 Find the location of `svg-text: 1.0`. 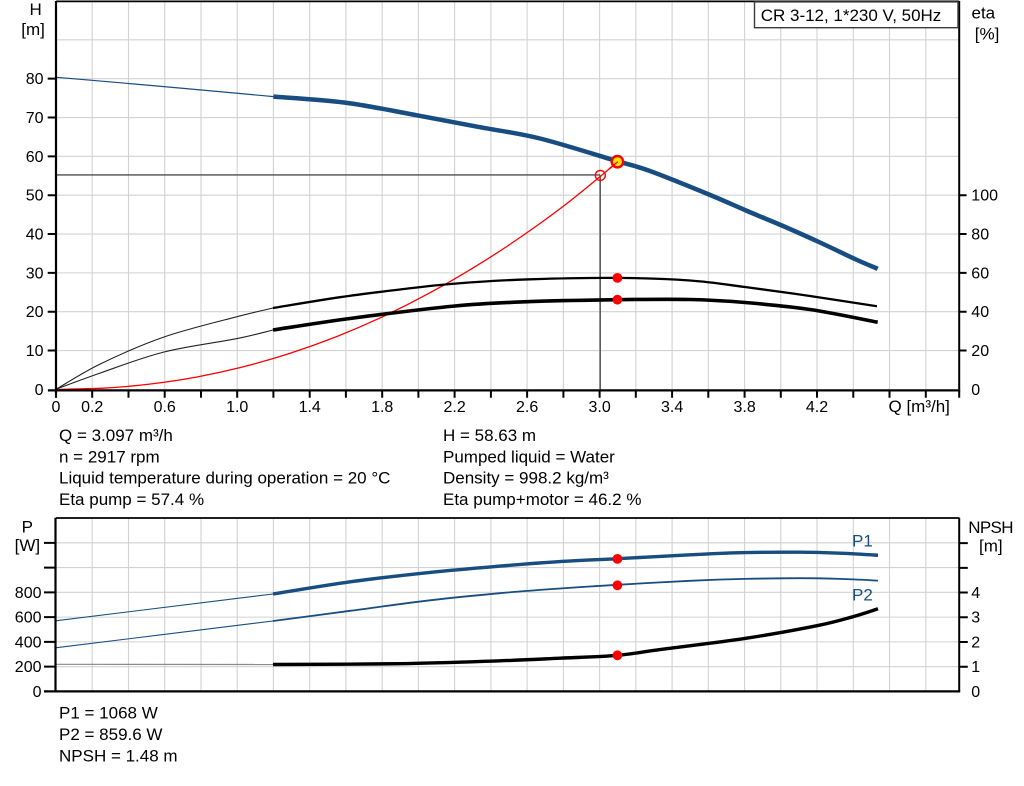

svg-text: 1.0 is located at coordinates (237, 407).